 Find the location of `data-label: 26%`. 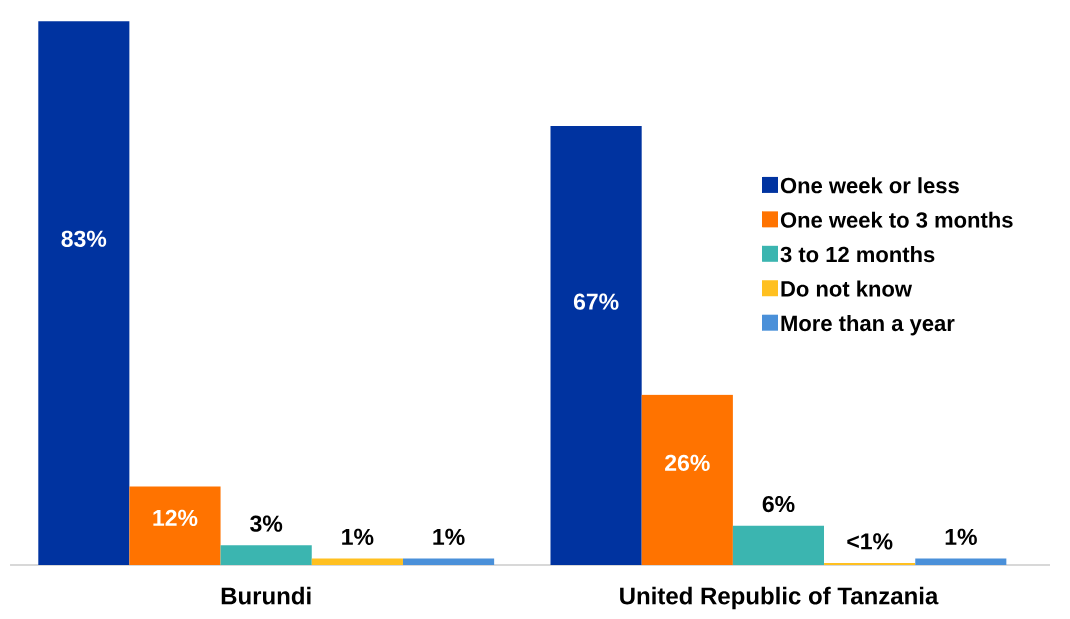

data-label: 26% is located at coordinates (687, 462).